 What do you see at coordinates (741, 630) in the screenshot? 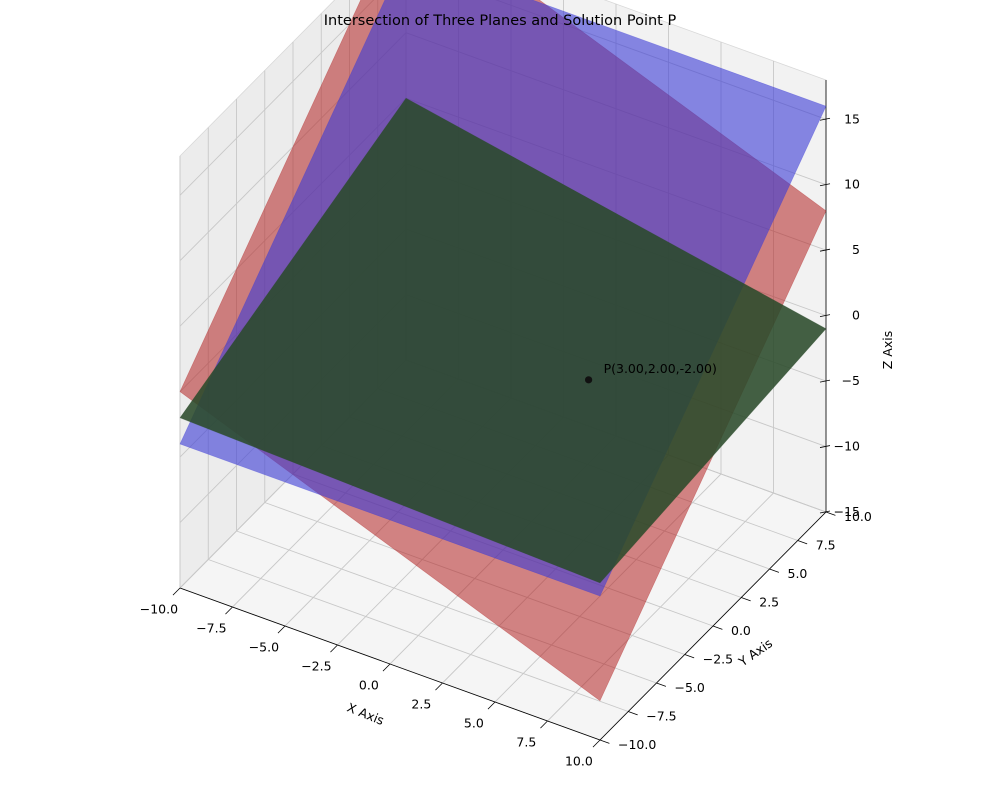
I see `y-tick-label-4: 0.0` at bounding box center [741, 630].